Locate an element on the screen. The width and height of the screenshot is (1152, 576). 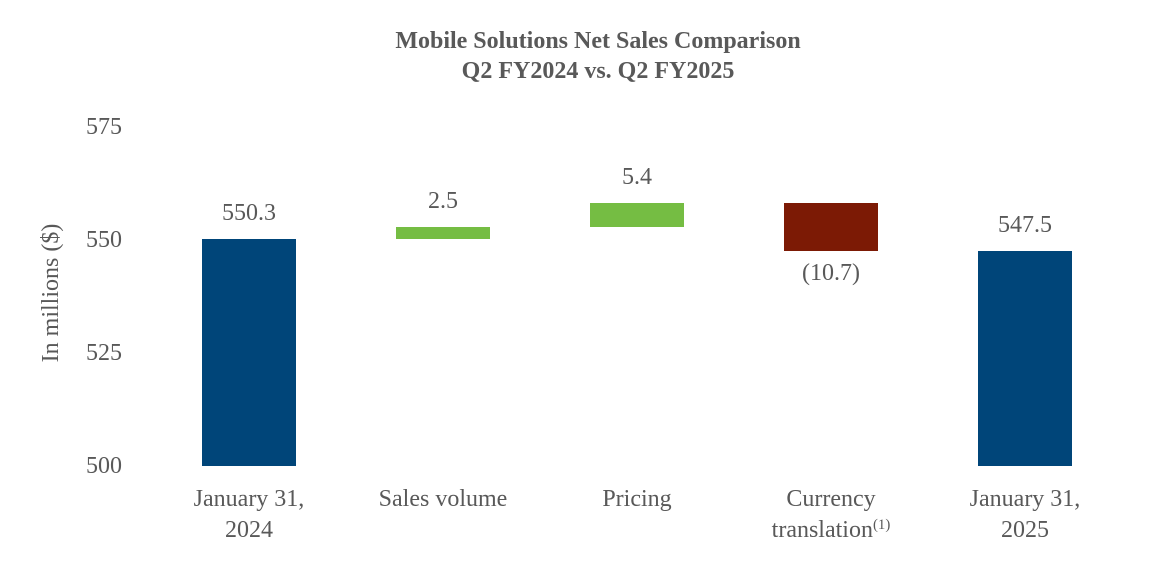
value-label-january-31-2024: 550.3 is located at coordinates (249, 212).